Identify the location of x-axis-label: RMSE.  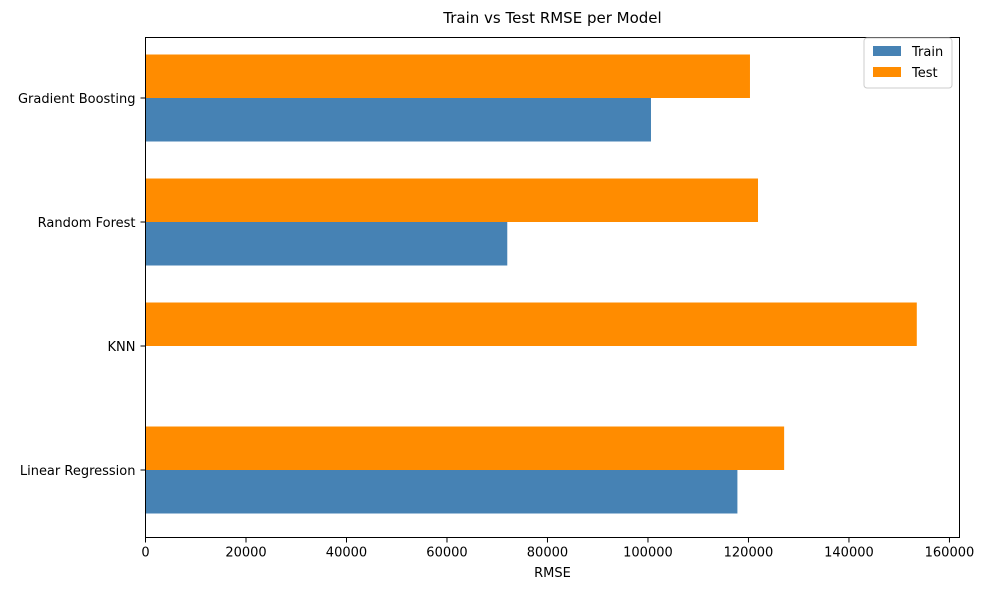
(552, 573).